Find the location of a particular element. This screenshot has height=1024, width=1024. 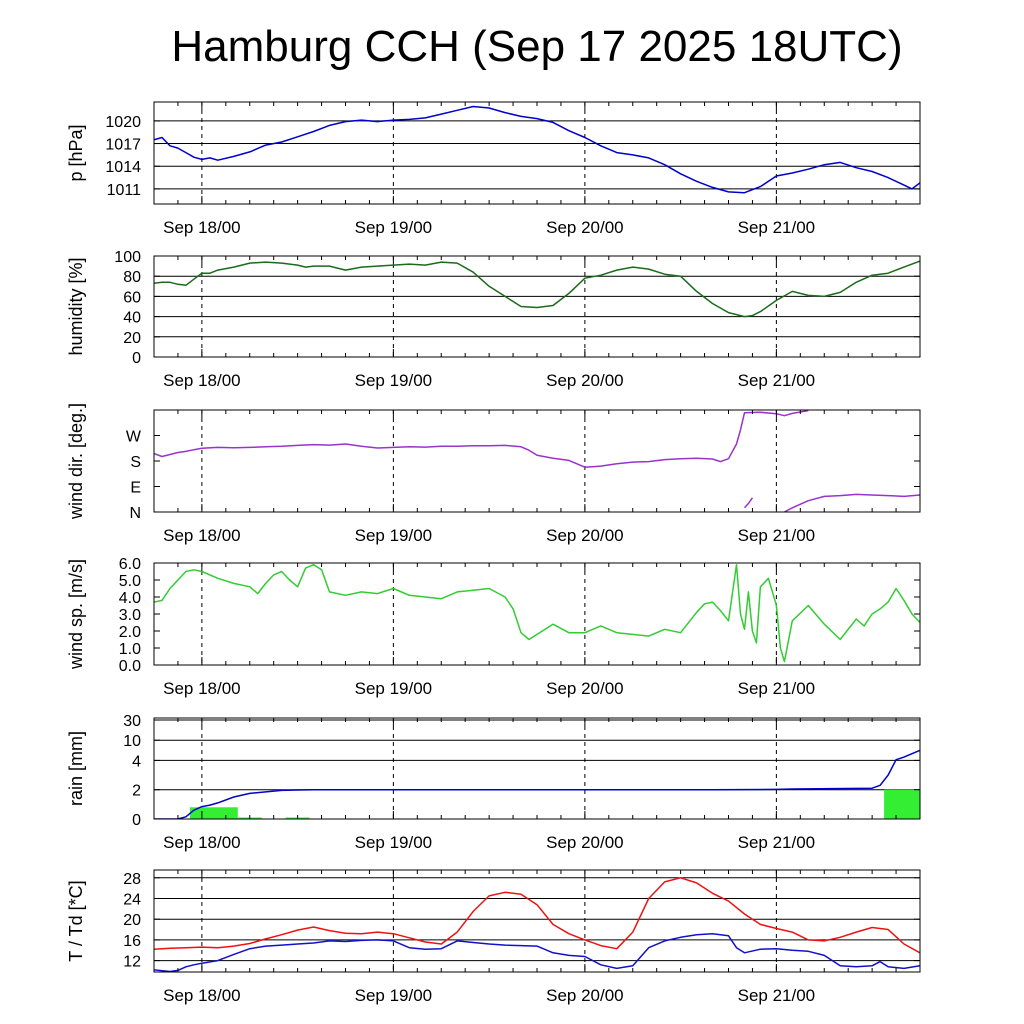

y-axis-label: humidity [%] is located at coordinates (76, 306).